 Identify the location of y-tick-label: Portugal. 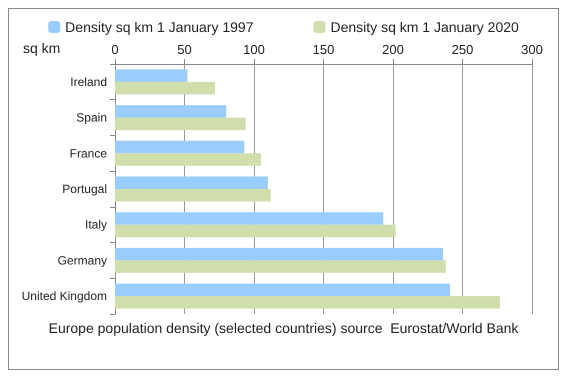
(84, 189).